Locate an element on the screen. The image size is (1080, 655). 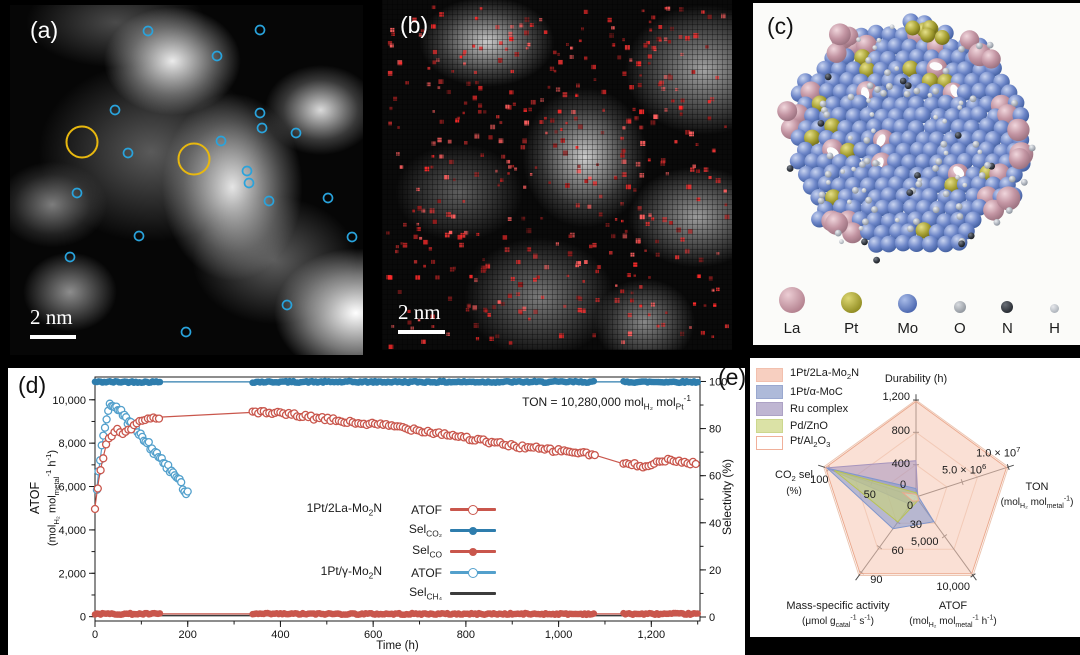
mo-atom is located at coordinates (854, 116).